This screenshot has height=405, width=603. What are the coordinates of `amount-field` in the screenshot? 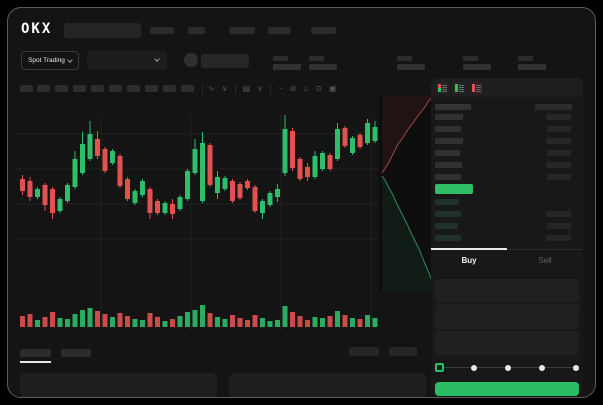 It's located at (507, 316).